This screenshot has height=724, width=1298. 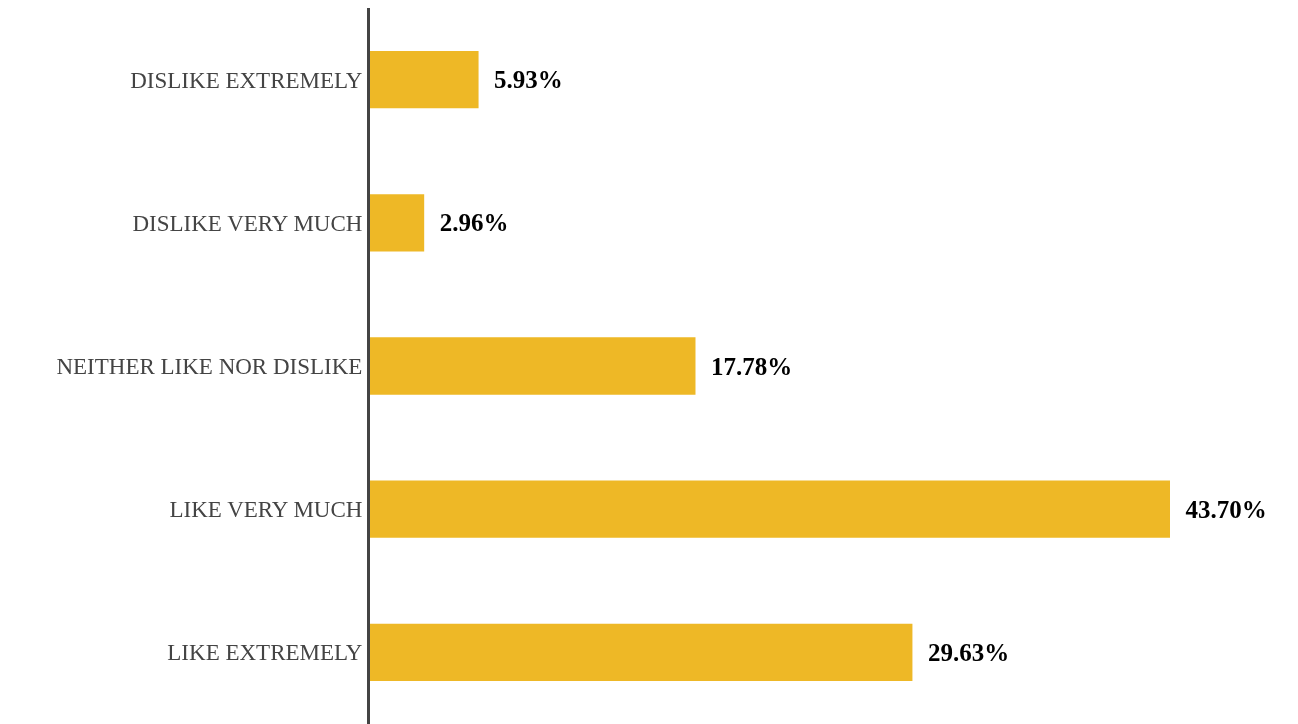 I want to click on data-label: 5.93%, so click(x=528, y=80).